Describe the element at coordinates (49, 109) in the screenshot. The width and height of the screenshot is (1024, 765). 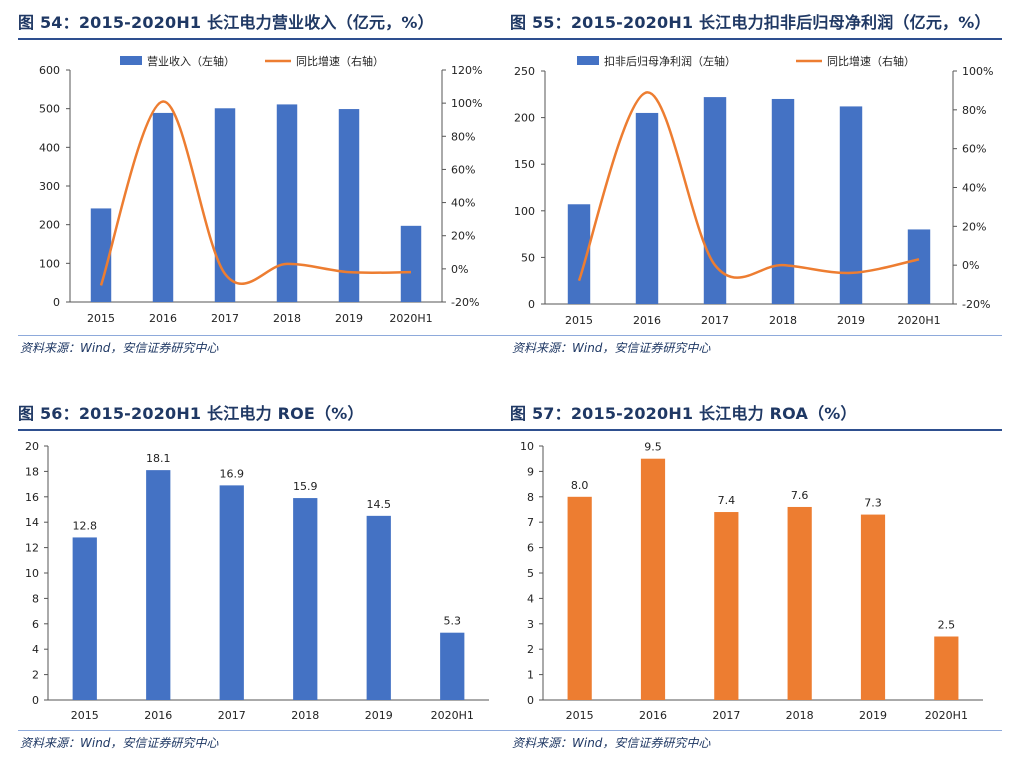
I see `left-tick-label: 500` at that location.